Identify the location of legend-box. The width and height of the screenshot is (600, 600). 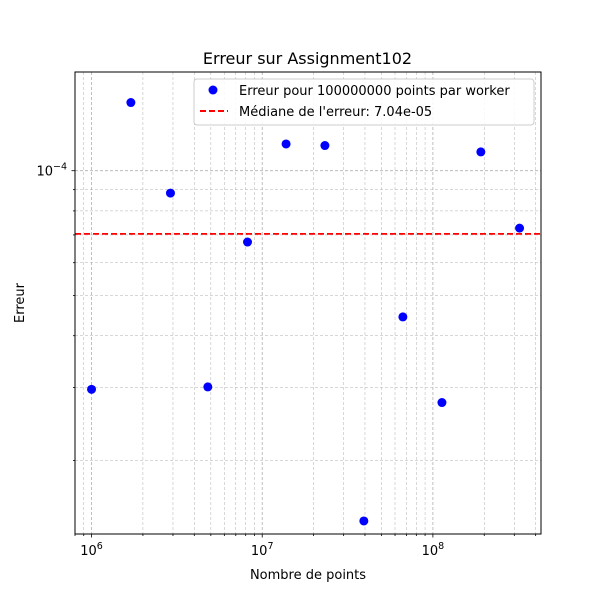
(364, 102).